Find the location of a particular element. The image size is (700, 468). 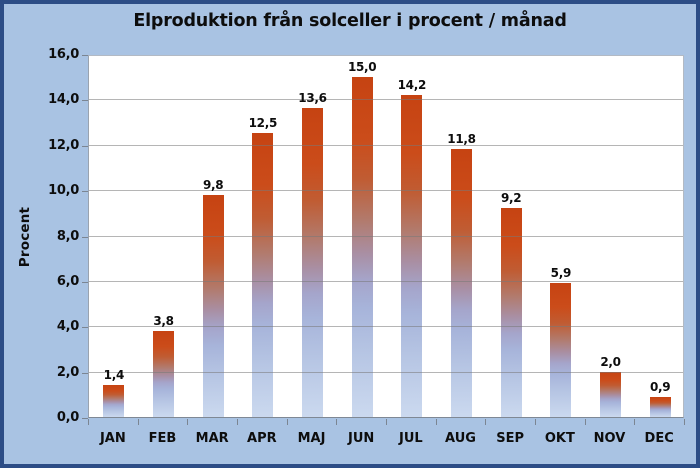

bar-value-label: 14,2 is located at coordinates (412, 84).